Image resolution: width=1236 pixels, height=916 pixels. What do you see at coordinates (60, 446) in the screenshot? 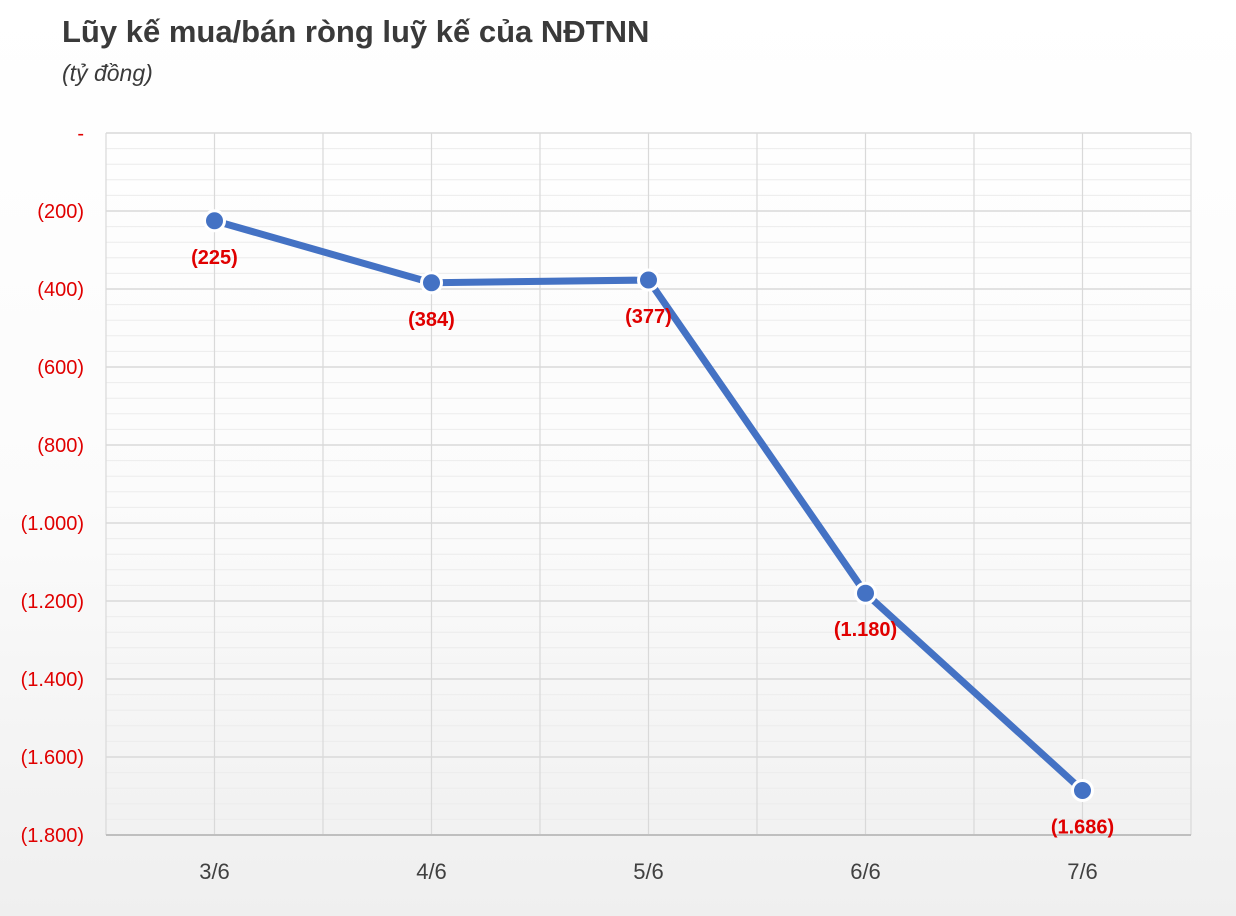
I see `y-tick-label: (800)` at bounding box center [60, 446].